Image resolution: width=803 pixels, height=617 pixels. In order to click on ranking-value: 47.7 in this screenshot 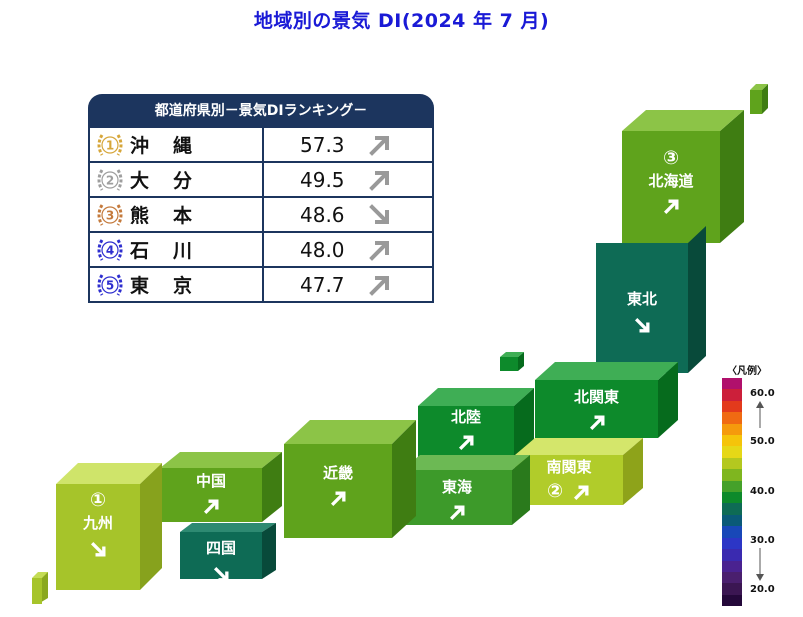, I will do `click(322, 284)`.